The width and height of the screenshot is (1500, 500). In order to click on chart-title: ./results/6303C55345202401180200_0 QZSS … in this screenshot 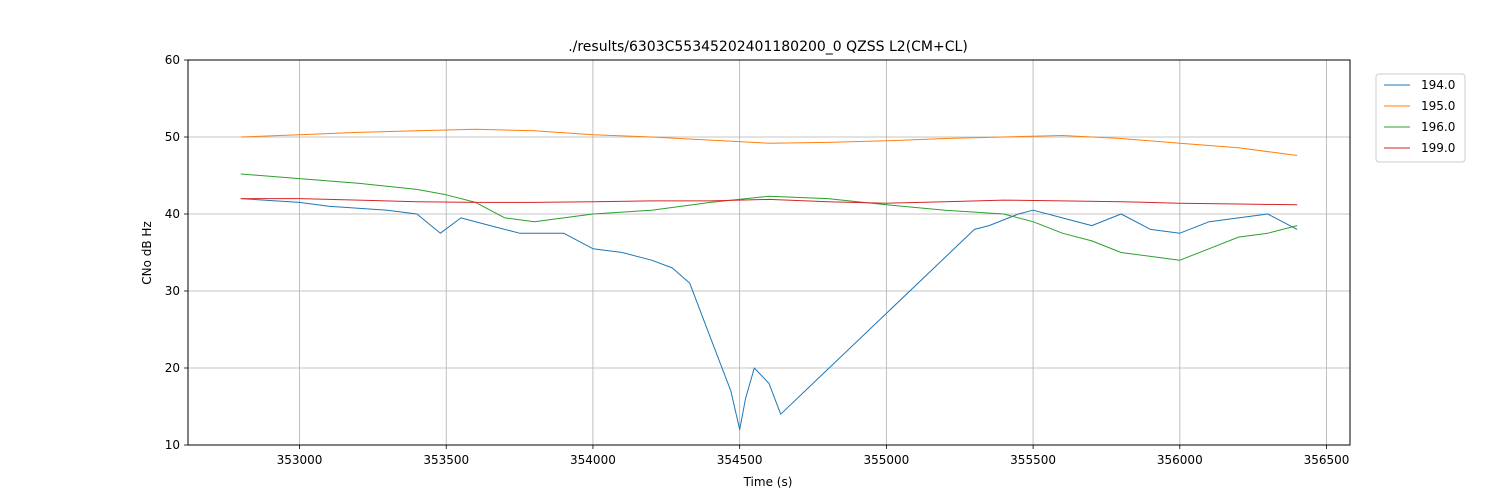, I will do `click(768, 47)`.